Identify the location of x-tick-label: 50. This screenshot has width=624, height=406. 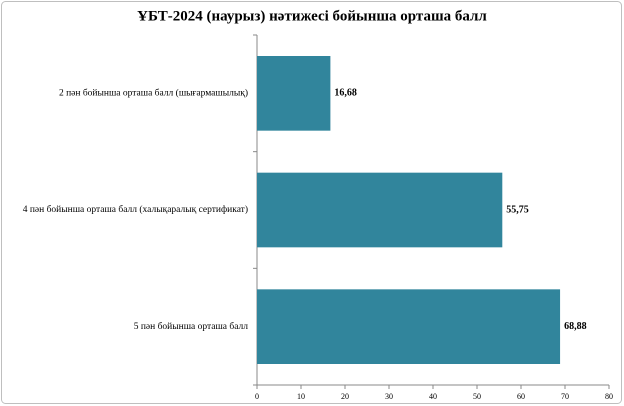
(477, 396).